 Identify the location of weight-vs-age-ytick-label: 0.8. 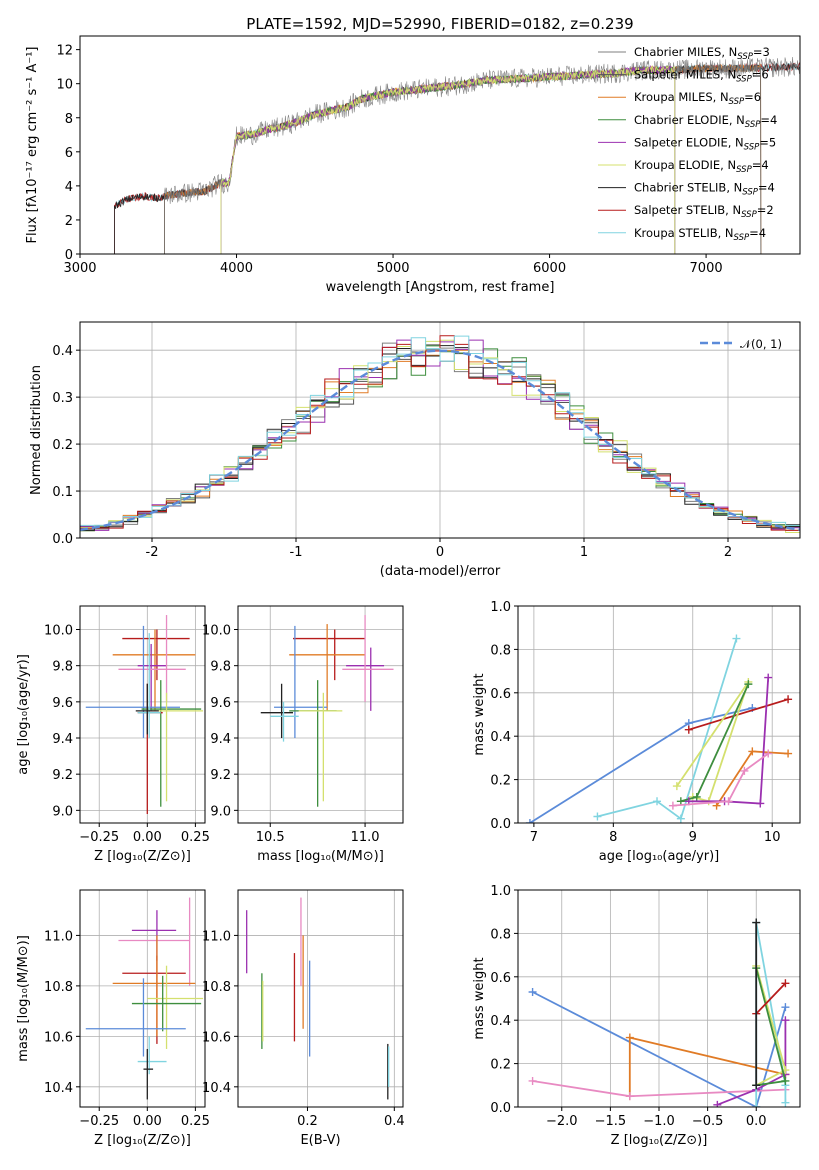
(500, 650).